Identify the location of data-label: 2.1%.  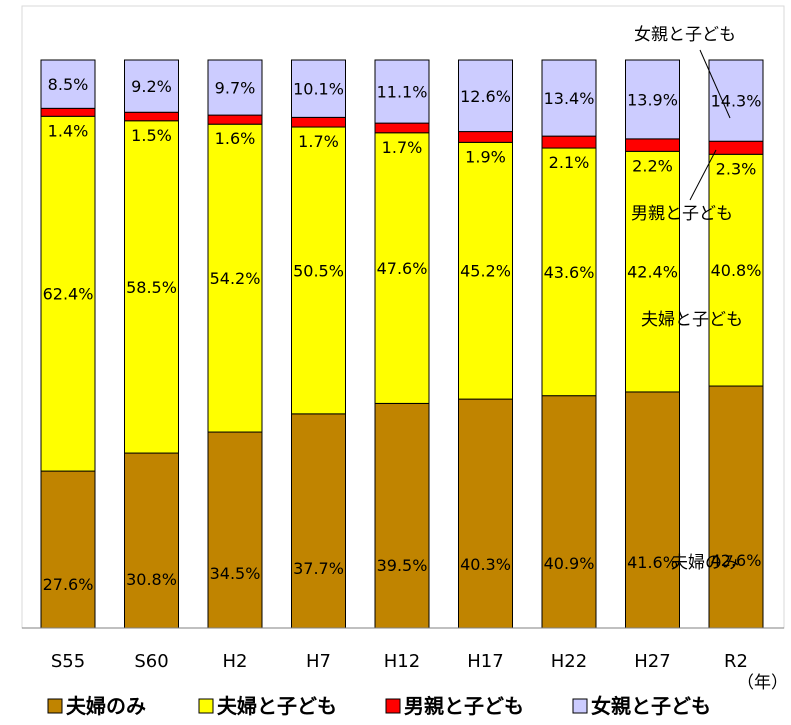
(569, 162).